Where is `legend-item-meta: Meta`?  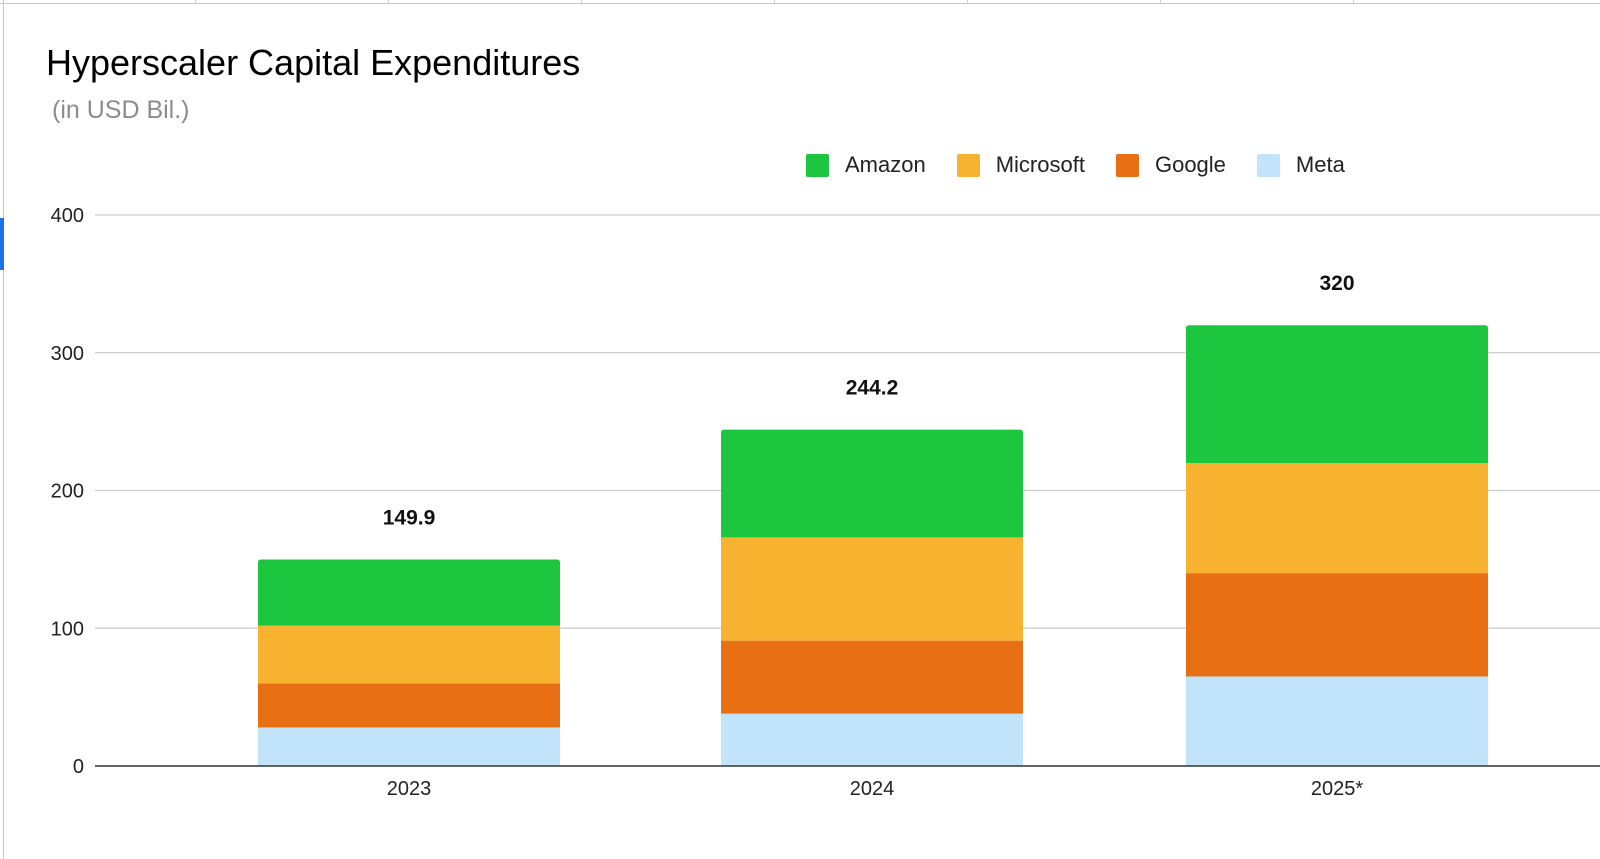
legend-item-meta: Meta is located at coordinates (1300, 165).